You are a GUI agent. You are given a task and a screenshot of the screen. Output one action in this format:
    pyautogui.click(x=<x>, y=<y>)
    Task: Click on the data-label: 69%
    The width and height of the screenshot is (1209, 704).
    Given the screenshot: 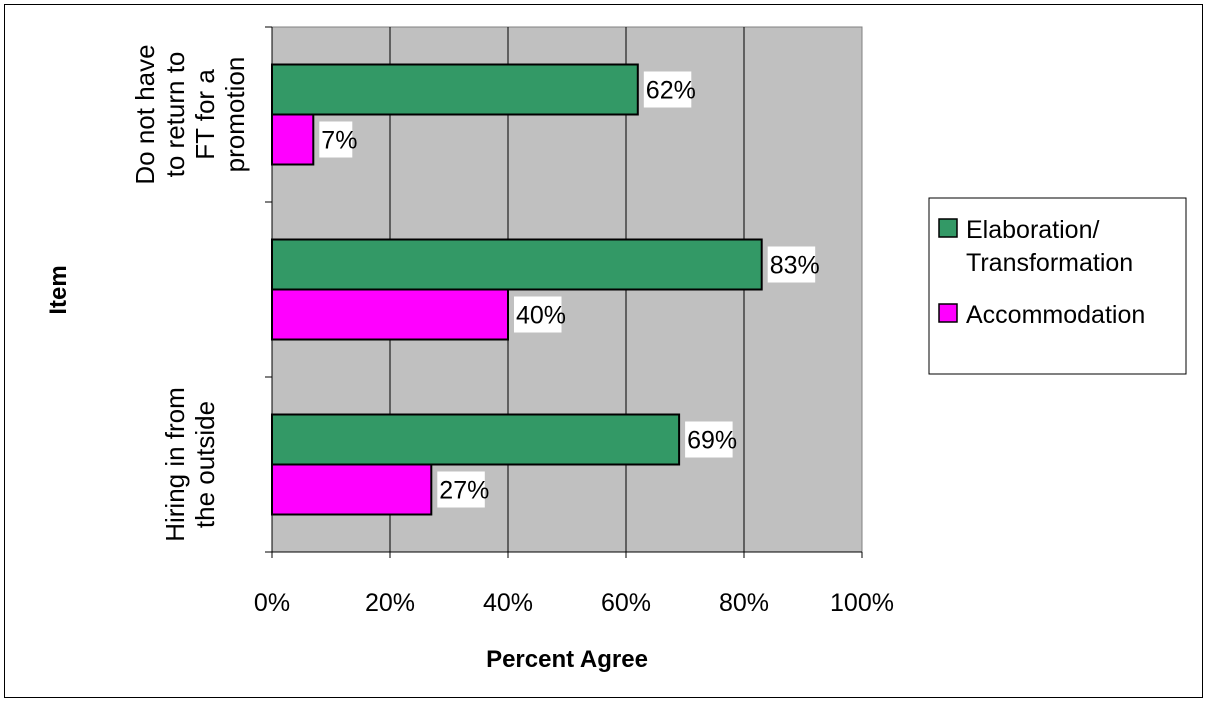 What is the action you would take?
    pyautogui.click(x=712, y=441)
    